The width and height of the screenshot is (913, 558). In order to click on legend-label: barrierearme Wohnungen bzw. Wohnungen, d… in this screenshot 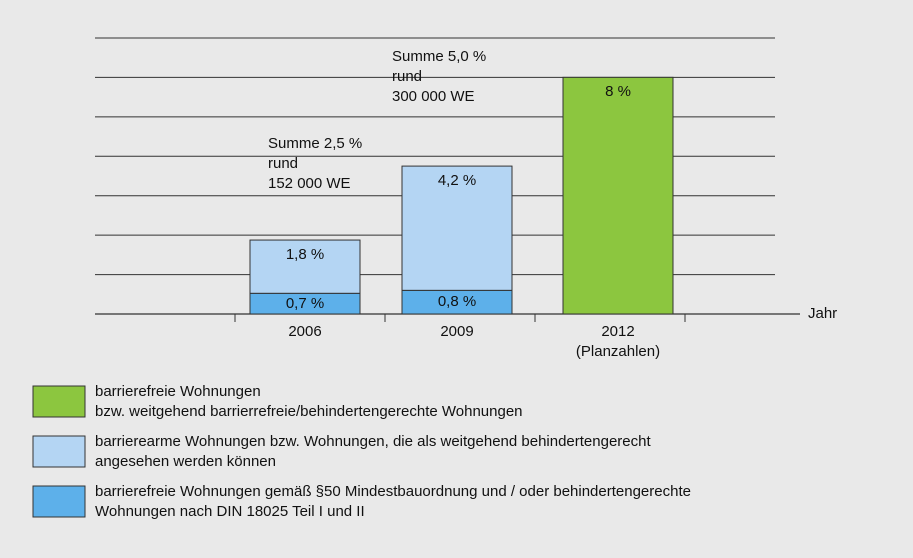, I will do `click(373, 451)`.